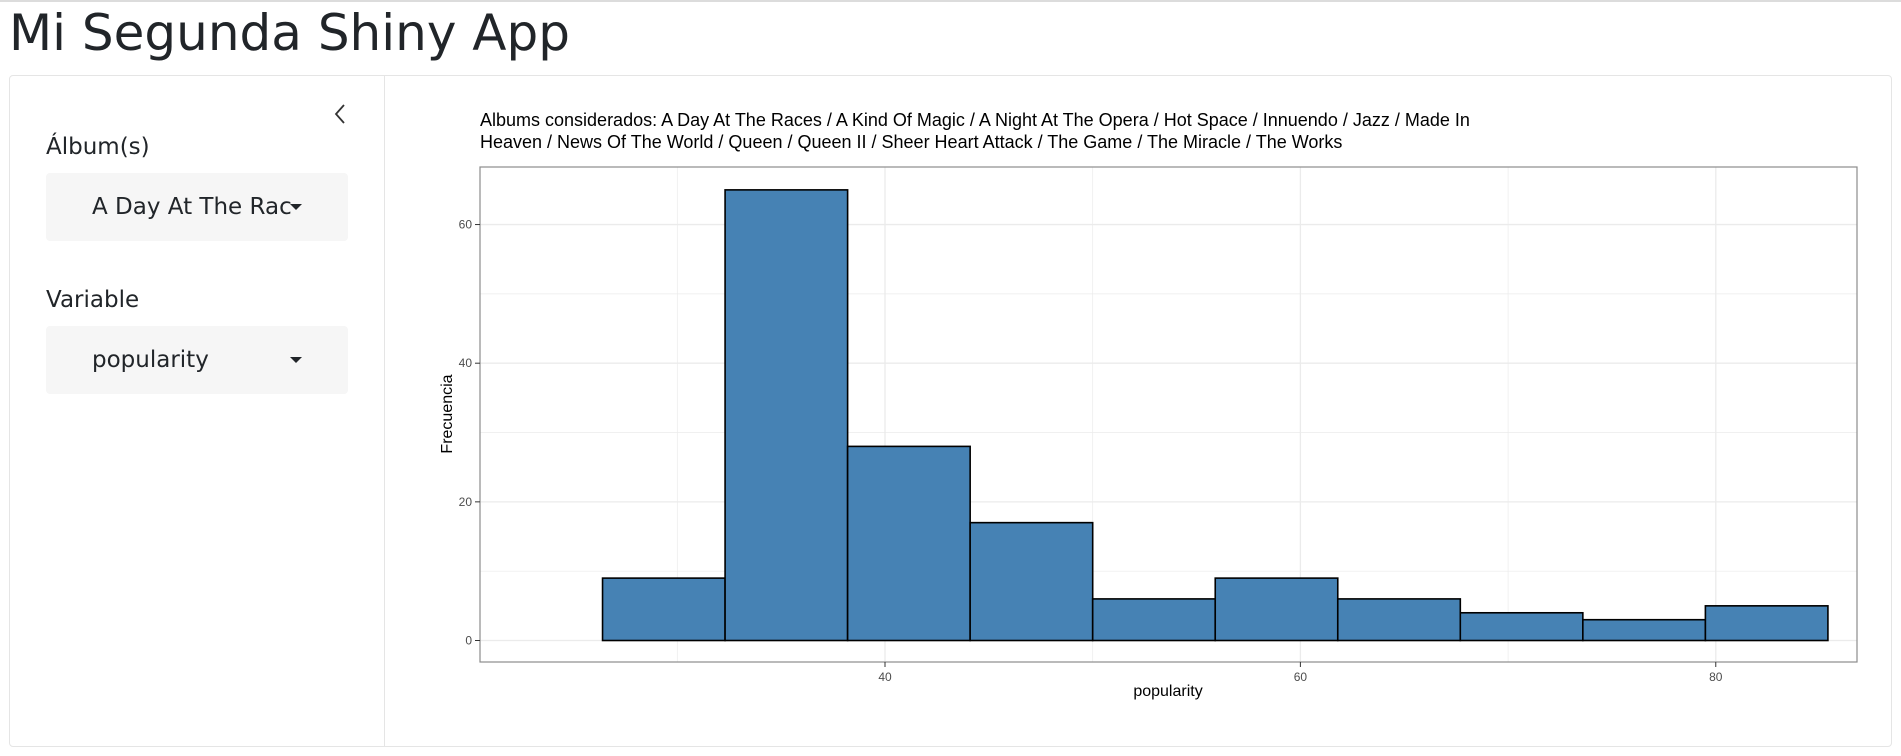 The height and width of the screenshot is (756, 1901). I want to click on y-axis: 0 20 40 60, so click(469, 433).